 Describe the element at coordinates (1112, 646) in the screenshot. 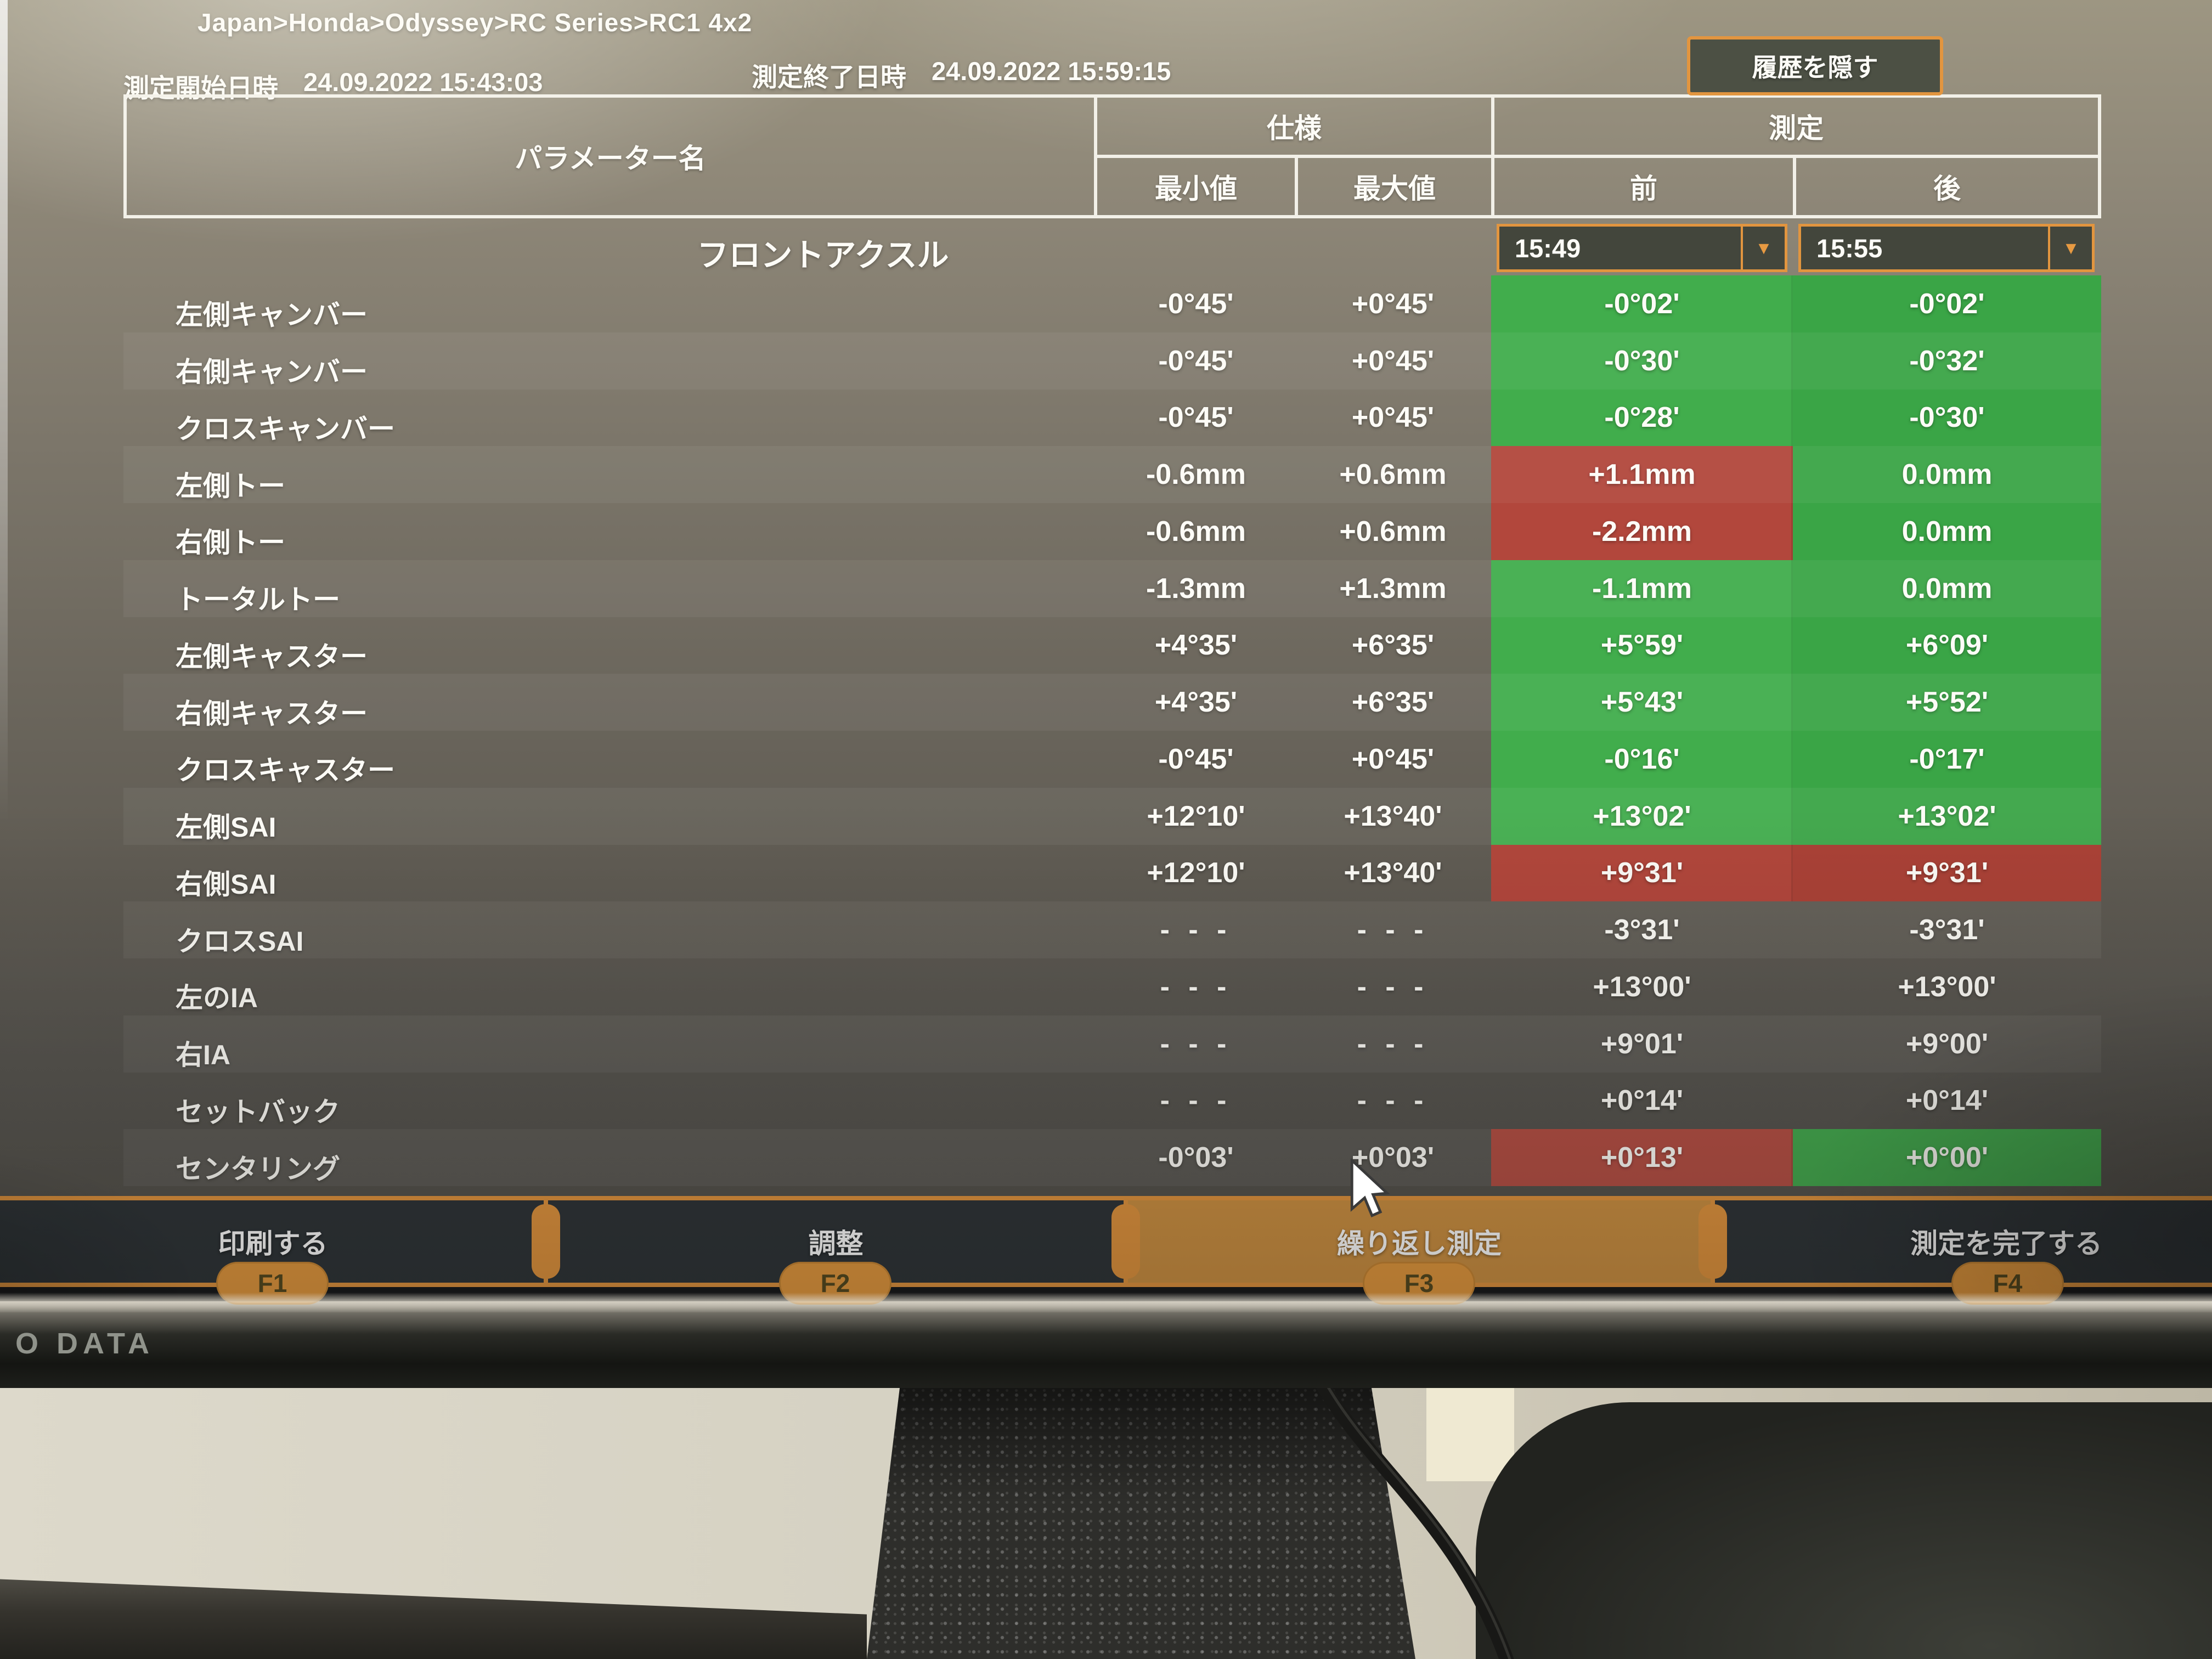

I see `table-row: 左側キャスター +4°35' +6°35' +5°59' +6°09'` at that location.